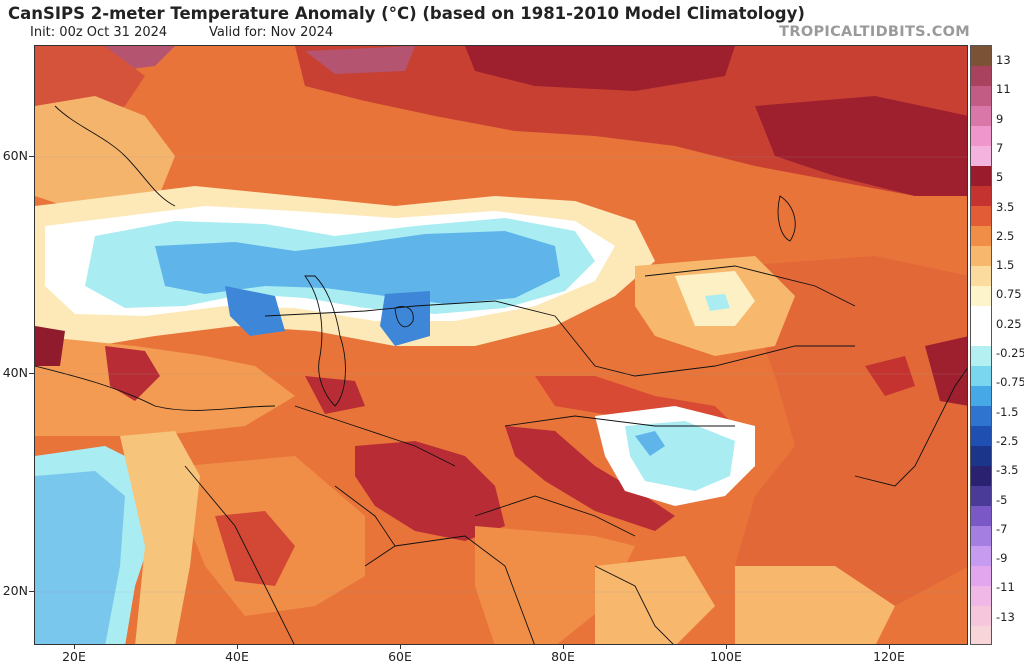  I want to click on lon-label-40e: 40E, so click(237, 656).